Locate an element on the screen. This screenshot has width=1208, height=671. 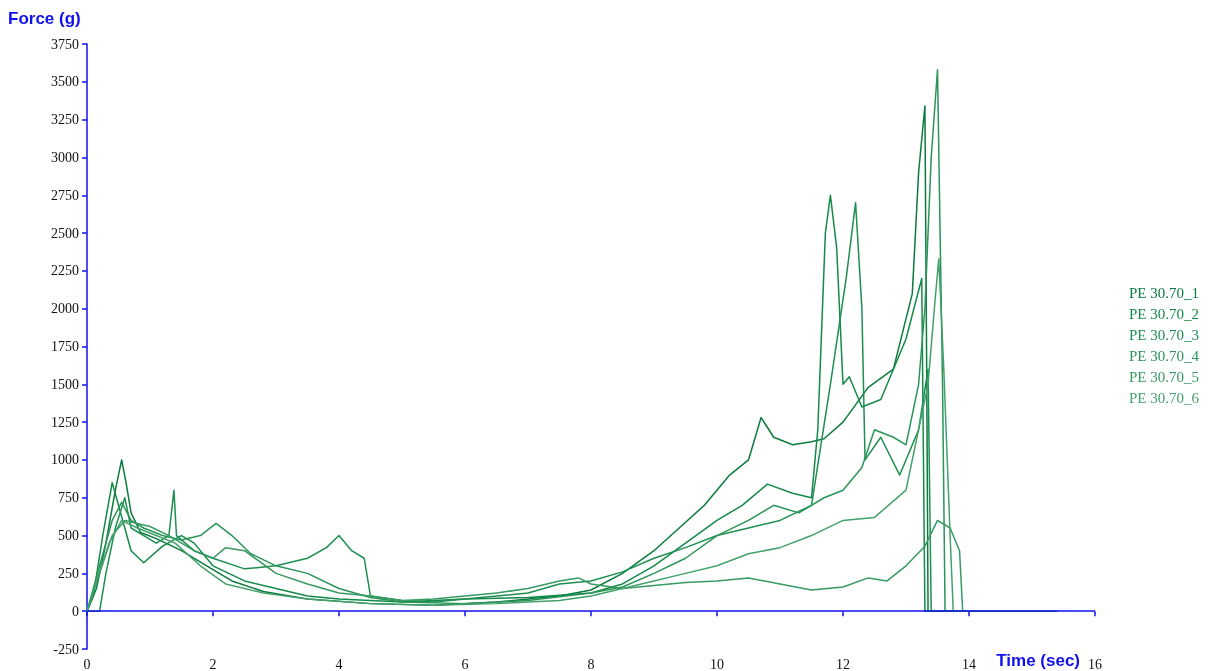
y-tick-label: 3000 is located at coordinates (65, 157).